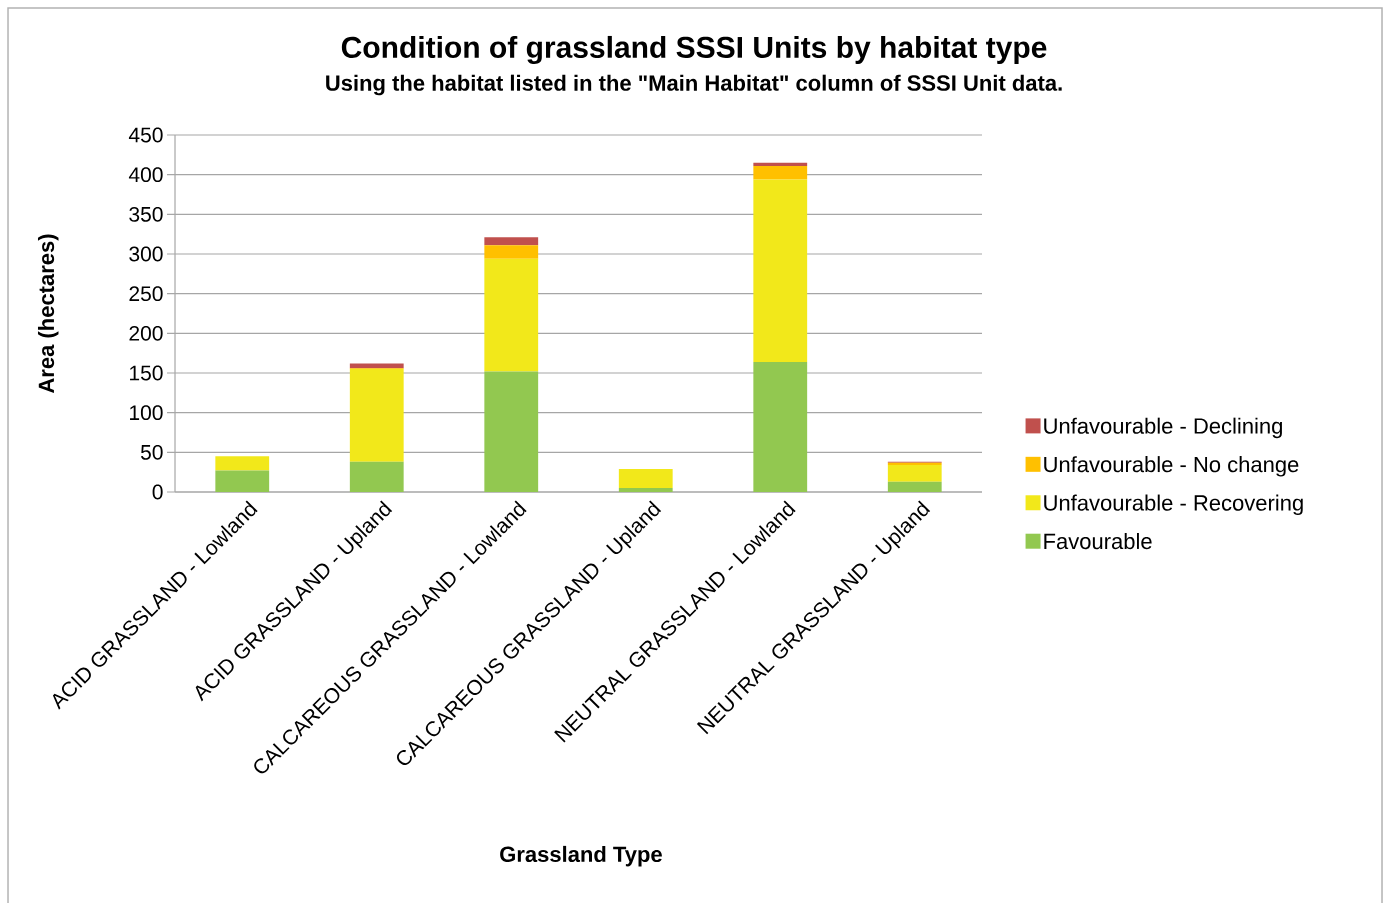 The width and height of the screenshot is (1388, 903). Describe the element at coordinates (694, 50) in the screenshot. I see `chart-title: Condition of grassland SSSI Units by habitat type` at that location.